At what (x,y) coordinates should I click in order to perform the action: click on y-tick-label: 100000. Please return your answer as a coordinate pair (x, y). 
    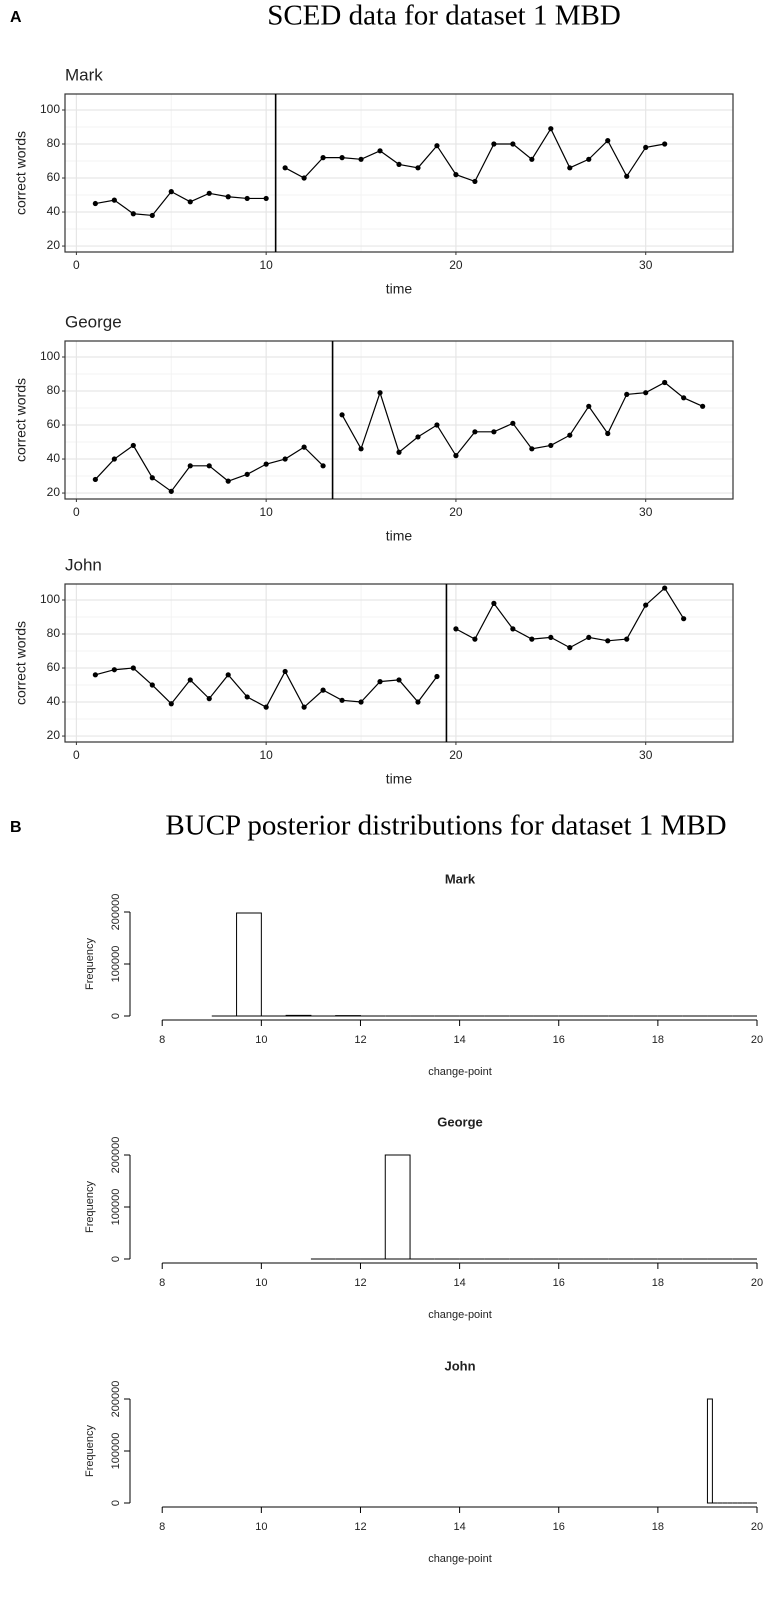
    Looking at the image, I should click on (116, 964).